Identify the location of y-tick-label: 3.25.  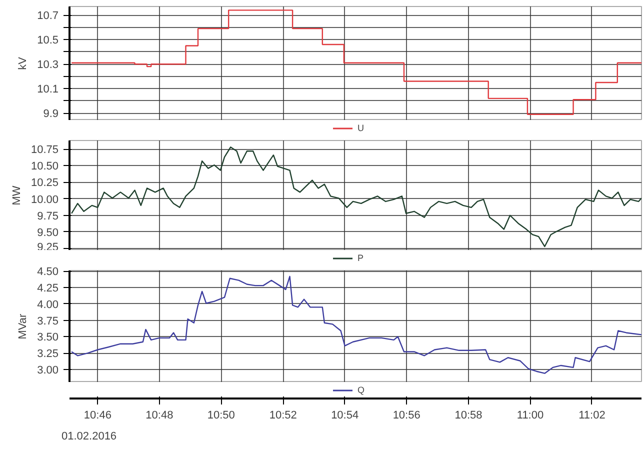
(48, 354).